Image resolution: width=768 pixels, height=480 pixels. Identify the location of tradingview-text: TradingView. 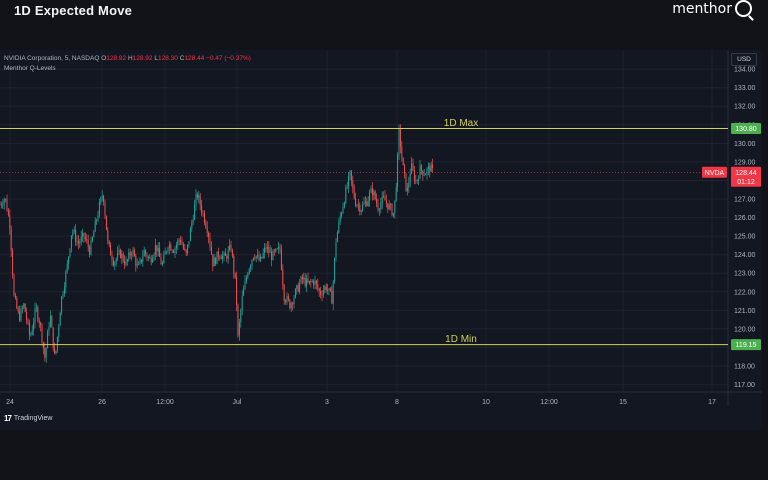
(33, 418).